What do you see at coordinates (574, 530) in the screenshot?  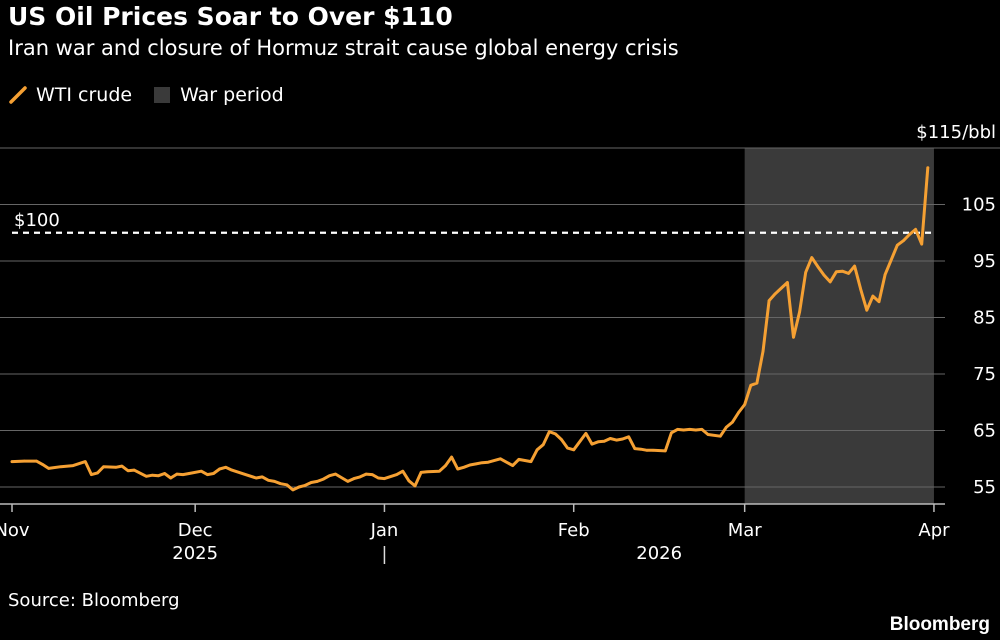 I see `x-tick-label: Feb` at bounding box center [574, 530].